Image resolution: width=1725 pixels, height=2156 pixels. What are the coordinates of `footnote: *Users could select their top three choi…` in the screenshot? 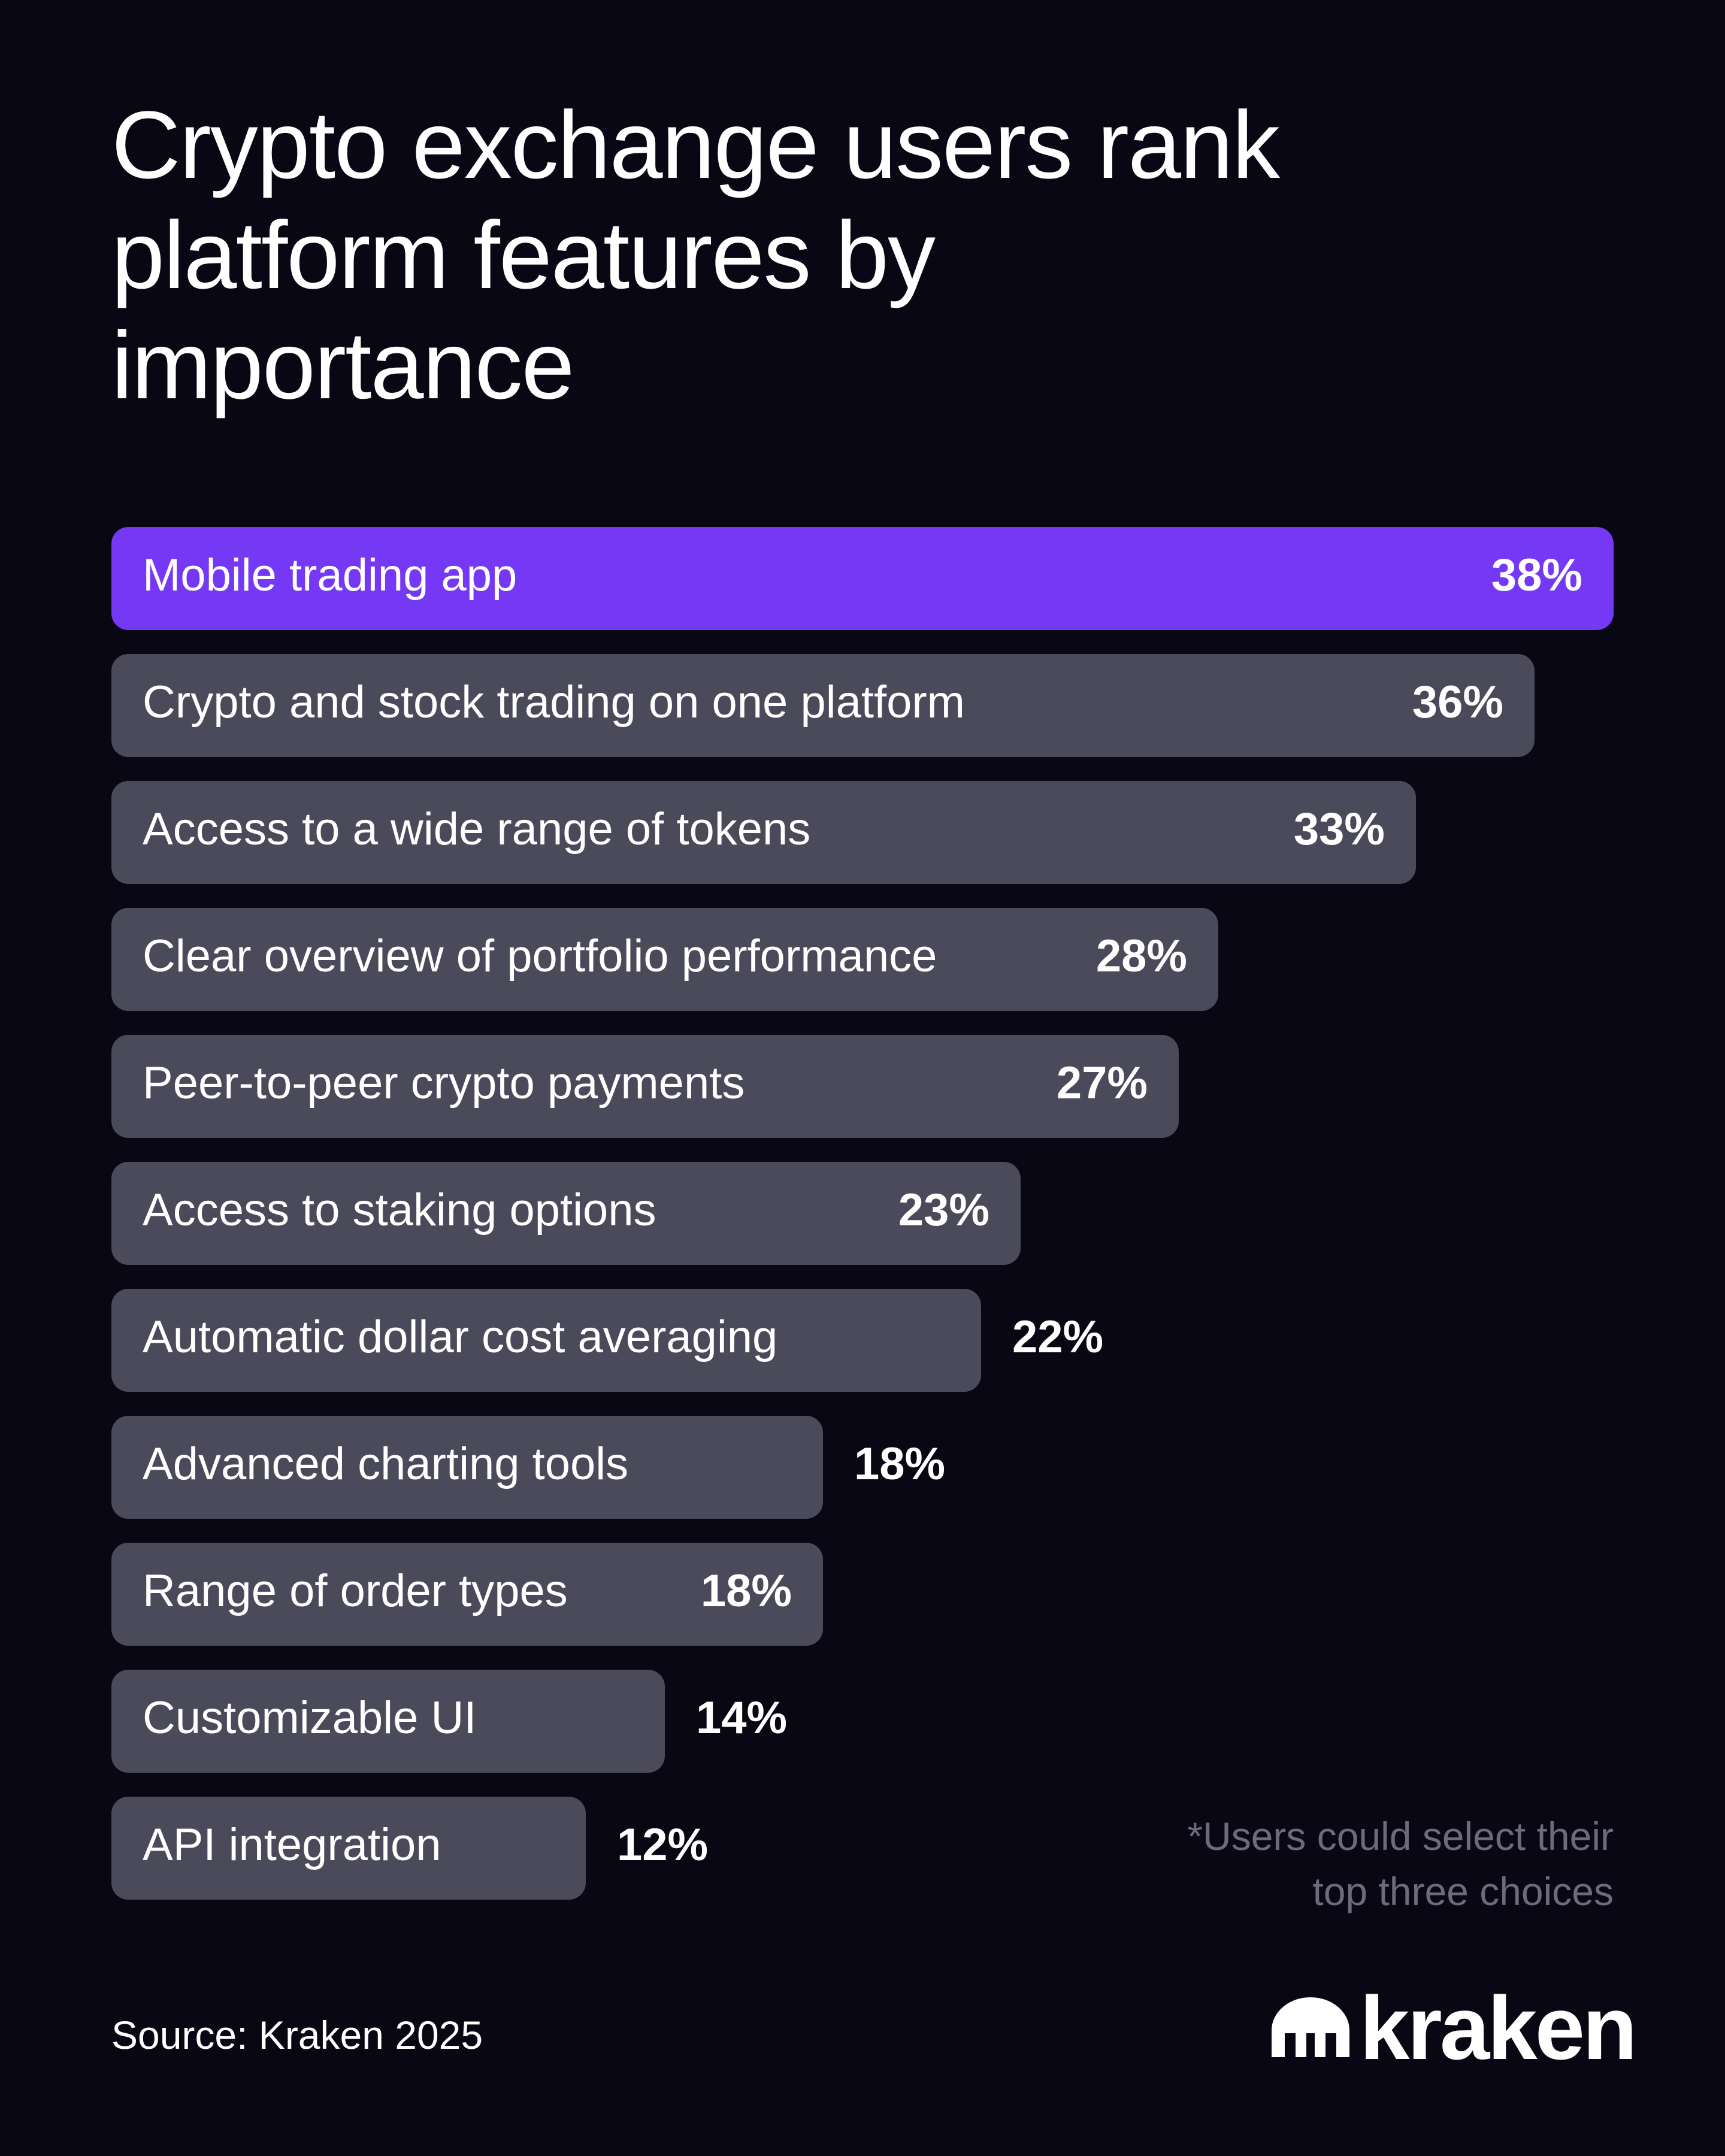 It's located at (1400, 1863).